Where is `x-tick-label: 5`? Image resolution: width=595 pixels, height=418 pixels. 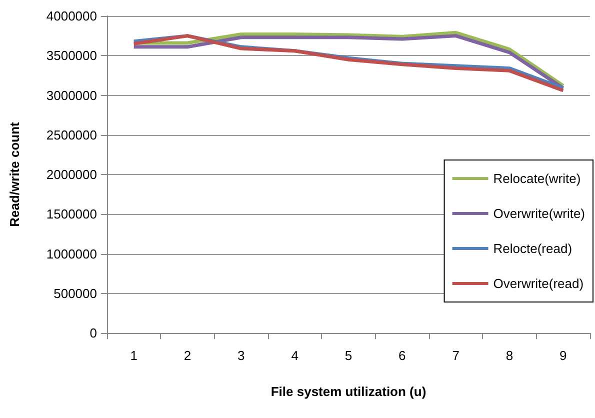 x-tick-label: 5 is located at coordinates (348, 355).